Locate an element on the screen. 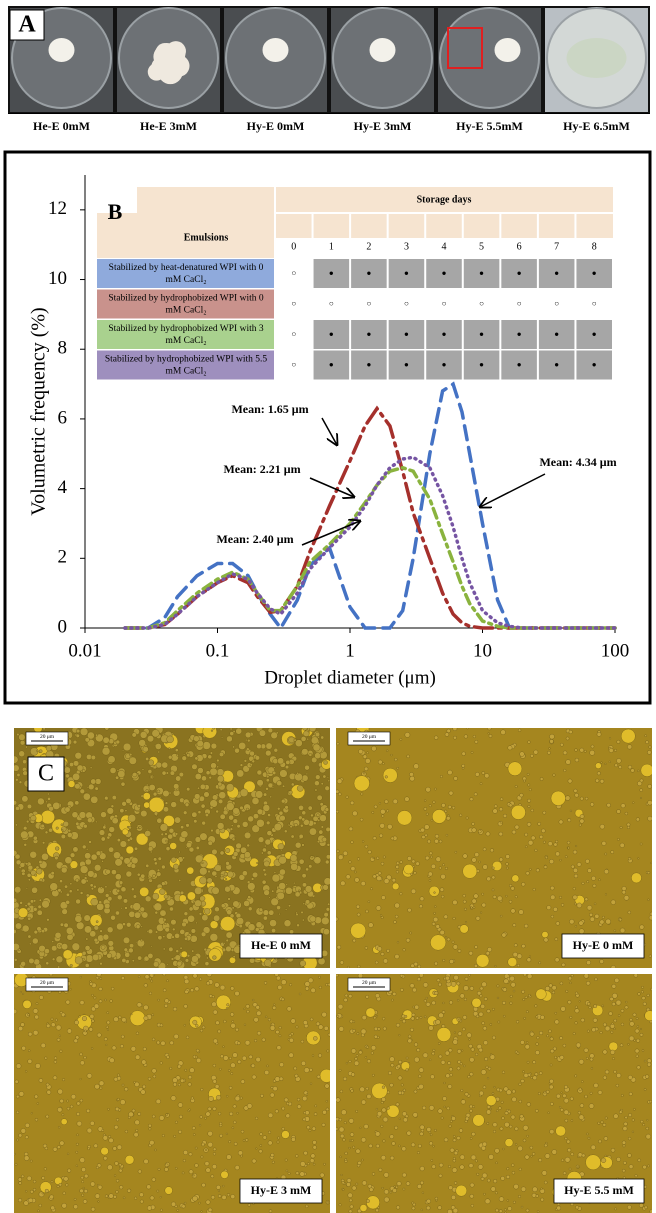 This screenshot has height=1213, width=656. cell-mark: ● is located at coordinates (331, 364).